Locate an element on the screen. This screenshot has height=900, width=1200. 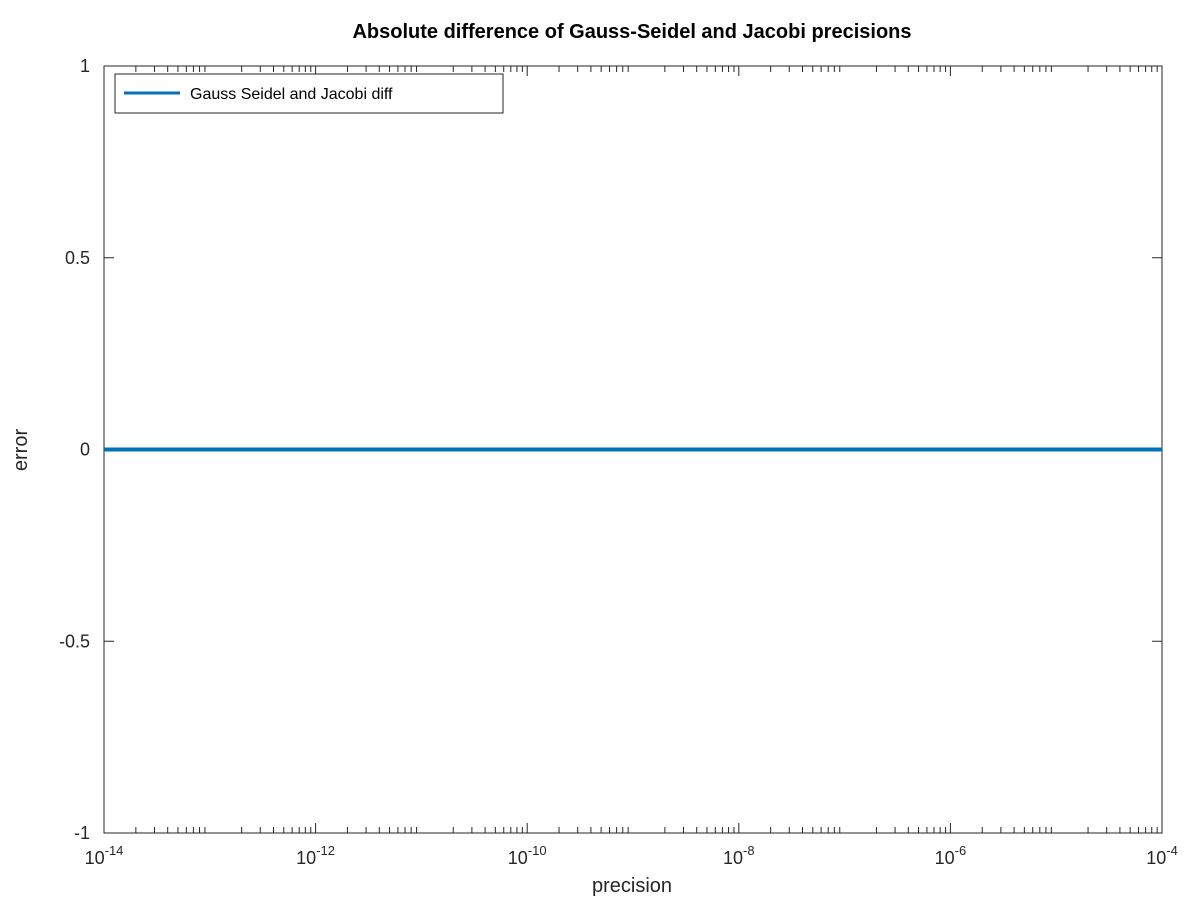
legend-label: Gauss Seidel and Jacobi diff is located at coordinates (291, 94).